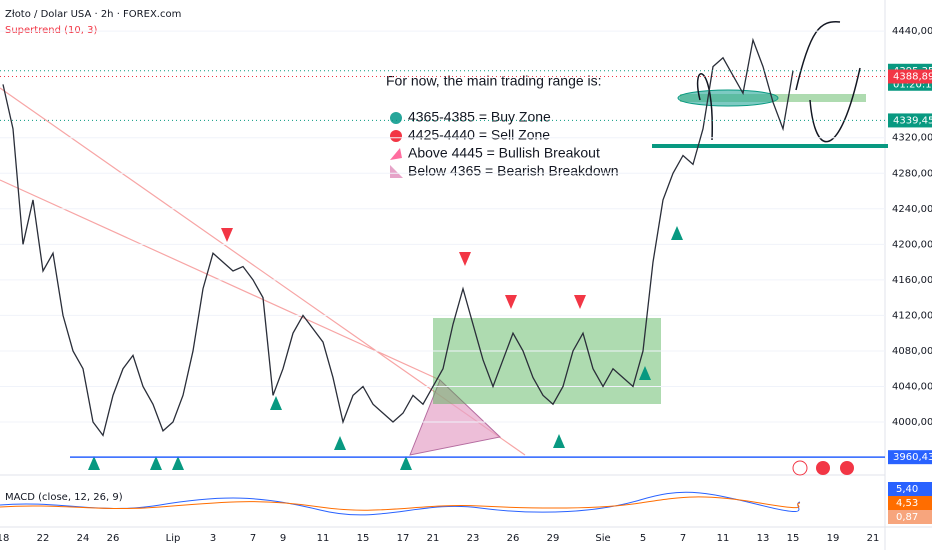 The height and width of the screenshot is (550, 932). I want to click on y-tick-label: 4240,00, so click(912, 209).